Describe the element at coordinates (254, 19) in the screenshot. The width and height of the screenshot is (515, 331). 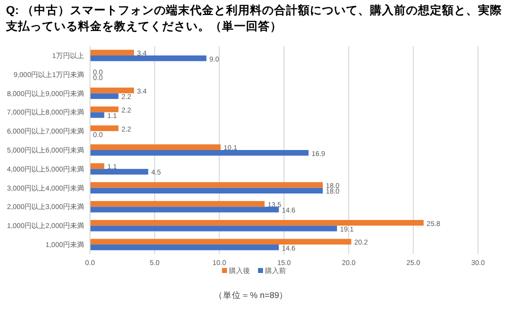
I see `title: Q: （中古）スマートフォンの端末代金と利用料の合計額について、購入前の想定額と、実際支払っている料金を教えてください。（単一回答）` at that location.